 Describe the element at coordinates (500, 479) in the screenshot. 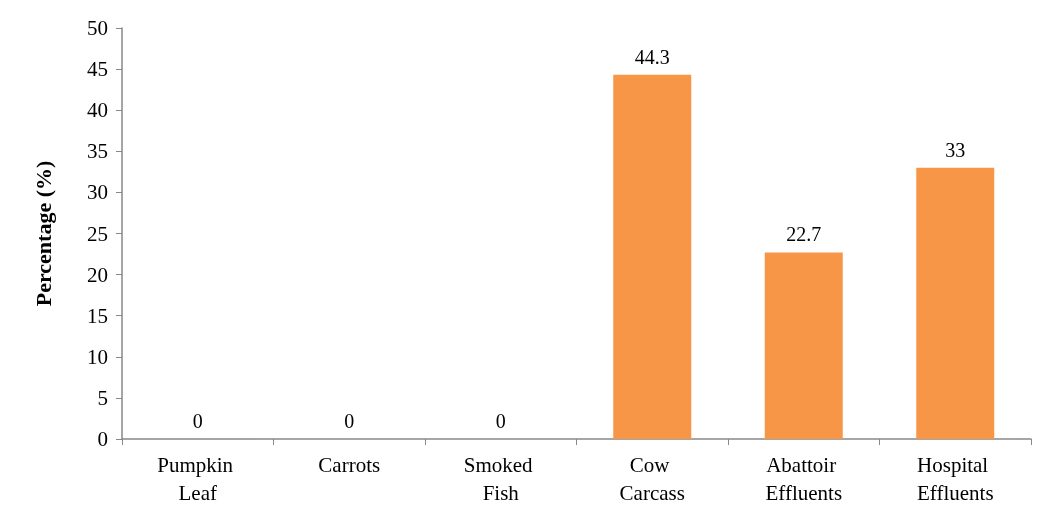

I see `x-tick-label: Smoked Fish` at that location.